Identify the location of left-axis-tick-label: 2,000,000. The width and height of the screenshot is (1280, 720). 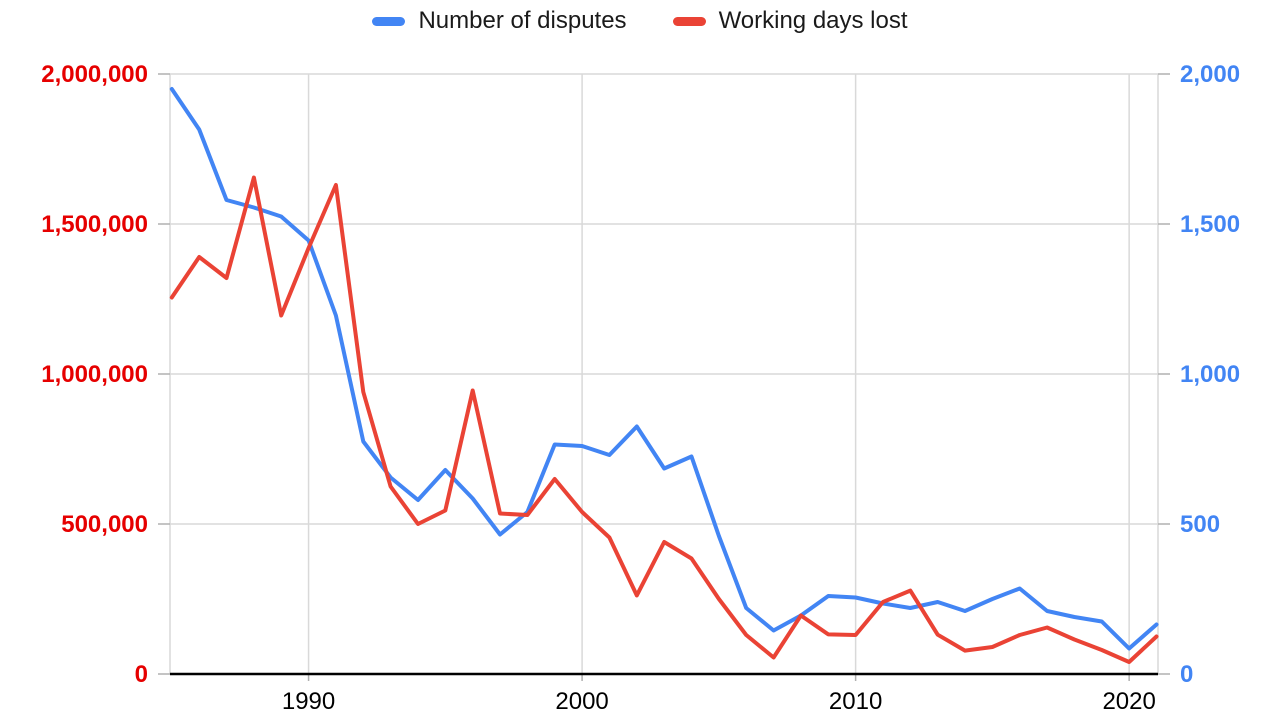
(94, 74).